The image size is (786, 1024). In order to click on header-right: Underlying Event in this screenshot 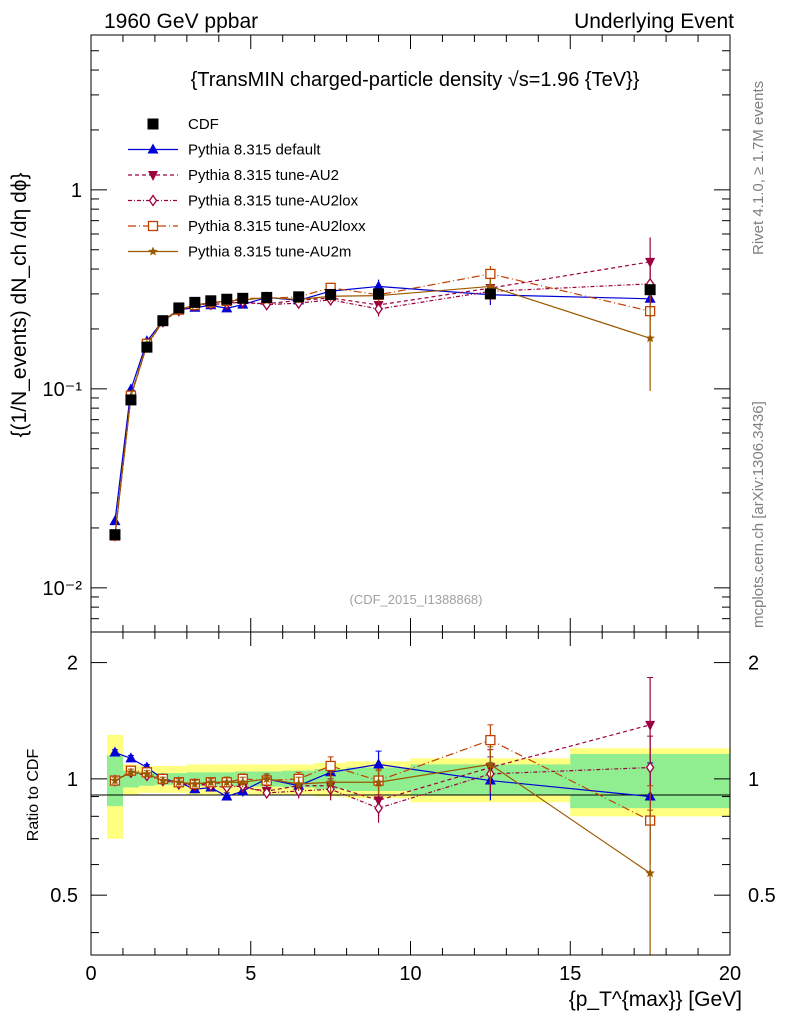, I will do `click(654, 21)`.